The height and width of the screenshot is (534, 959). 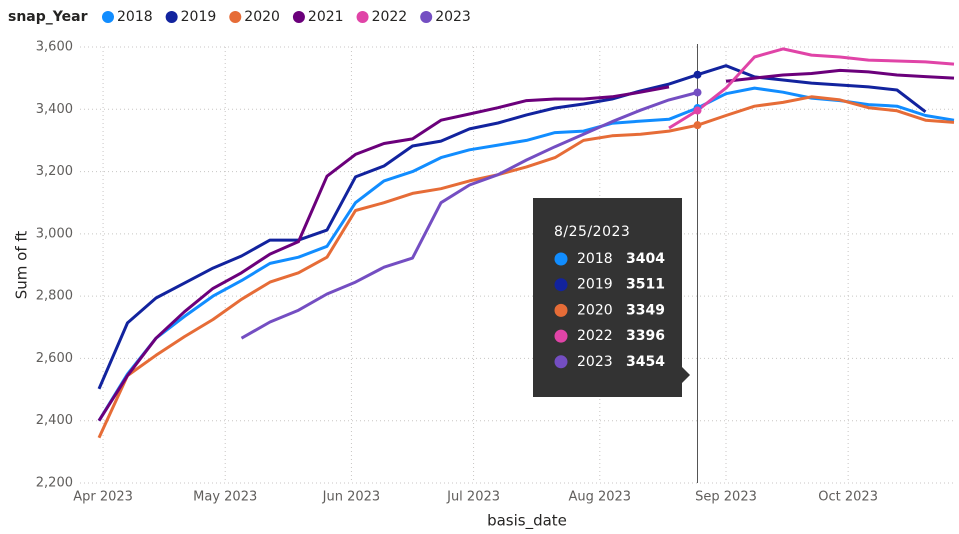 I want to click on y-tick-label: 2,200, so click(x=54, y=483).